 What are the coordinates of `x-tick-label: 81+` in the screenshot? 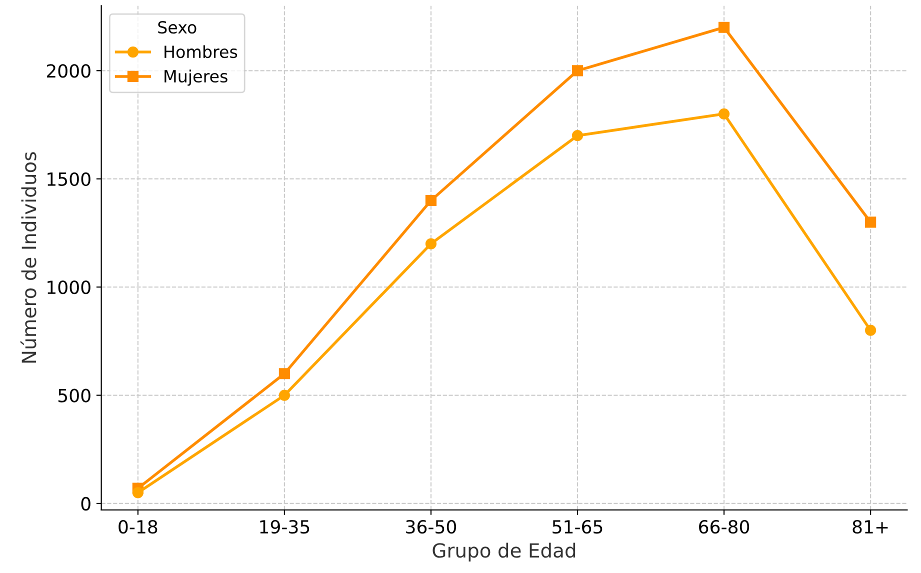 It's located at (870, 527).